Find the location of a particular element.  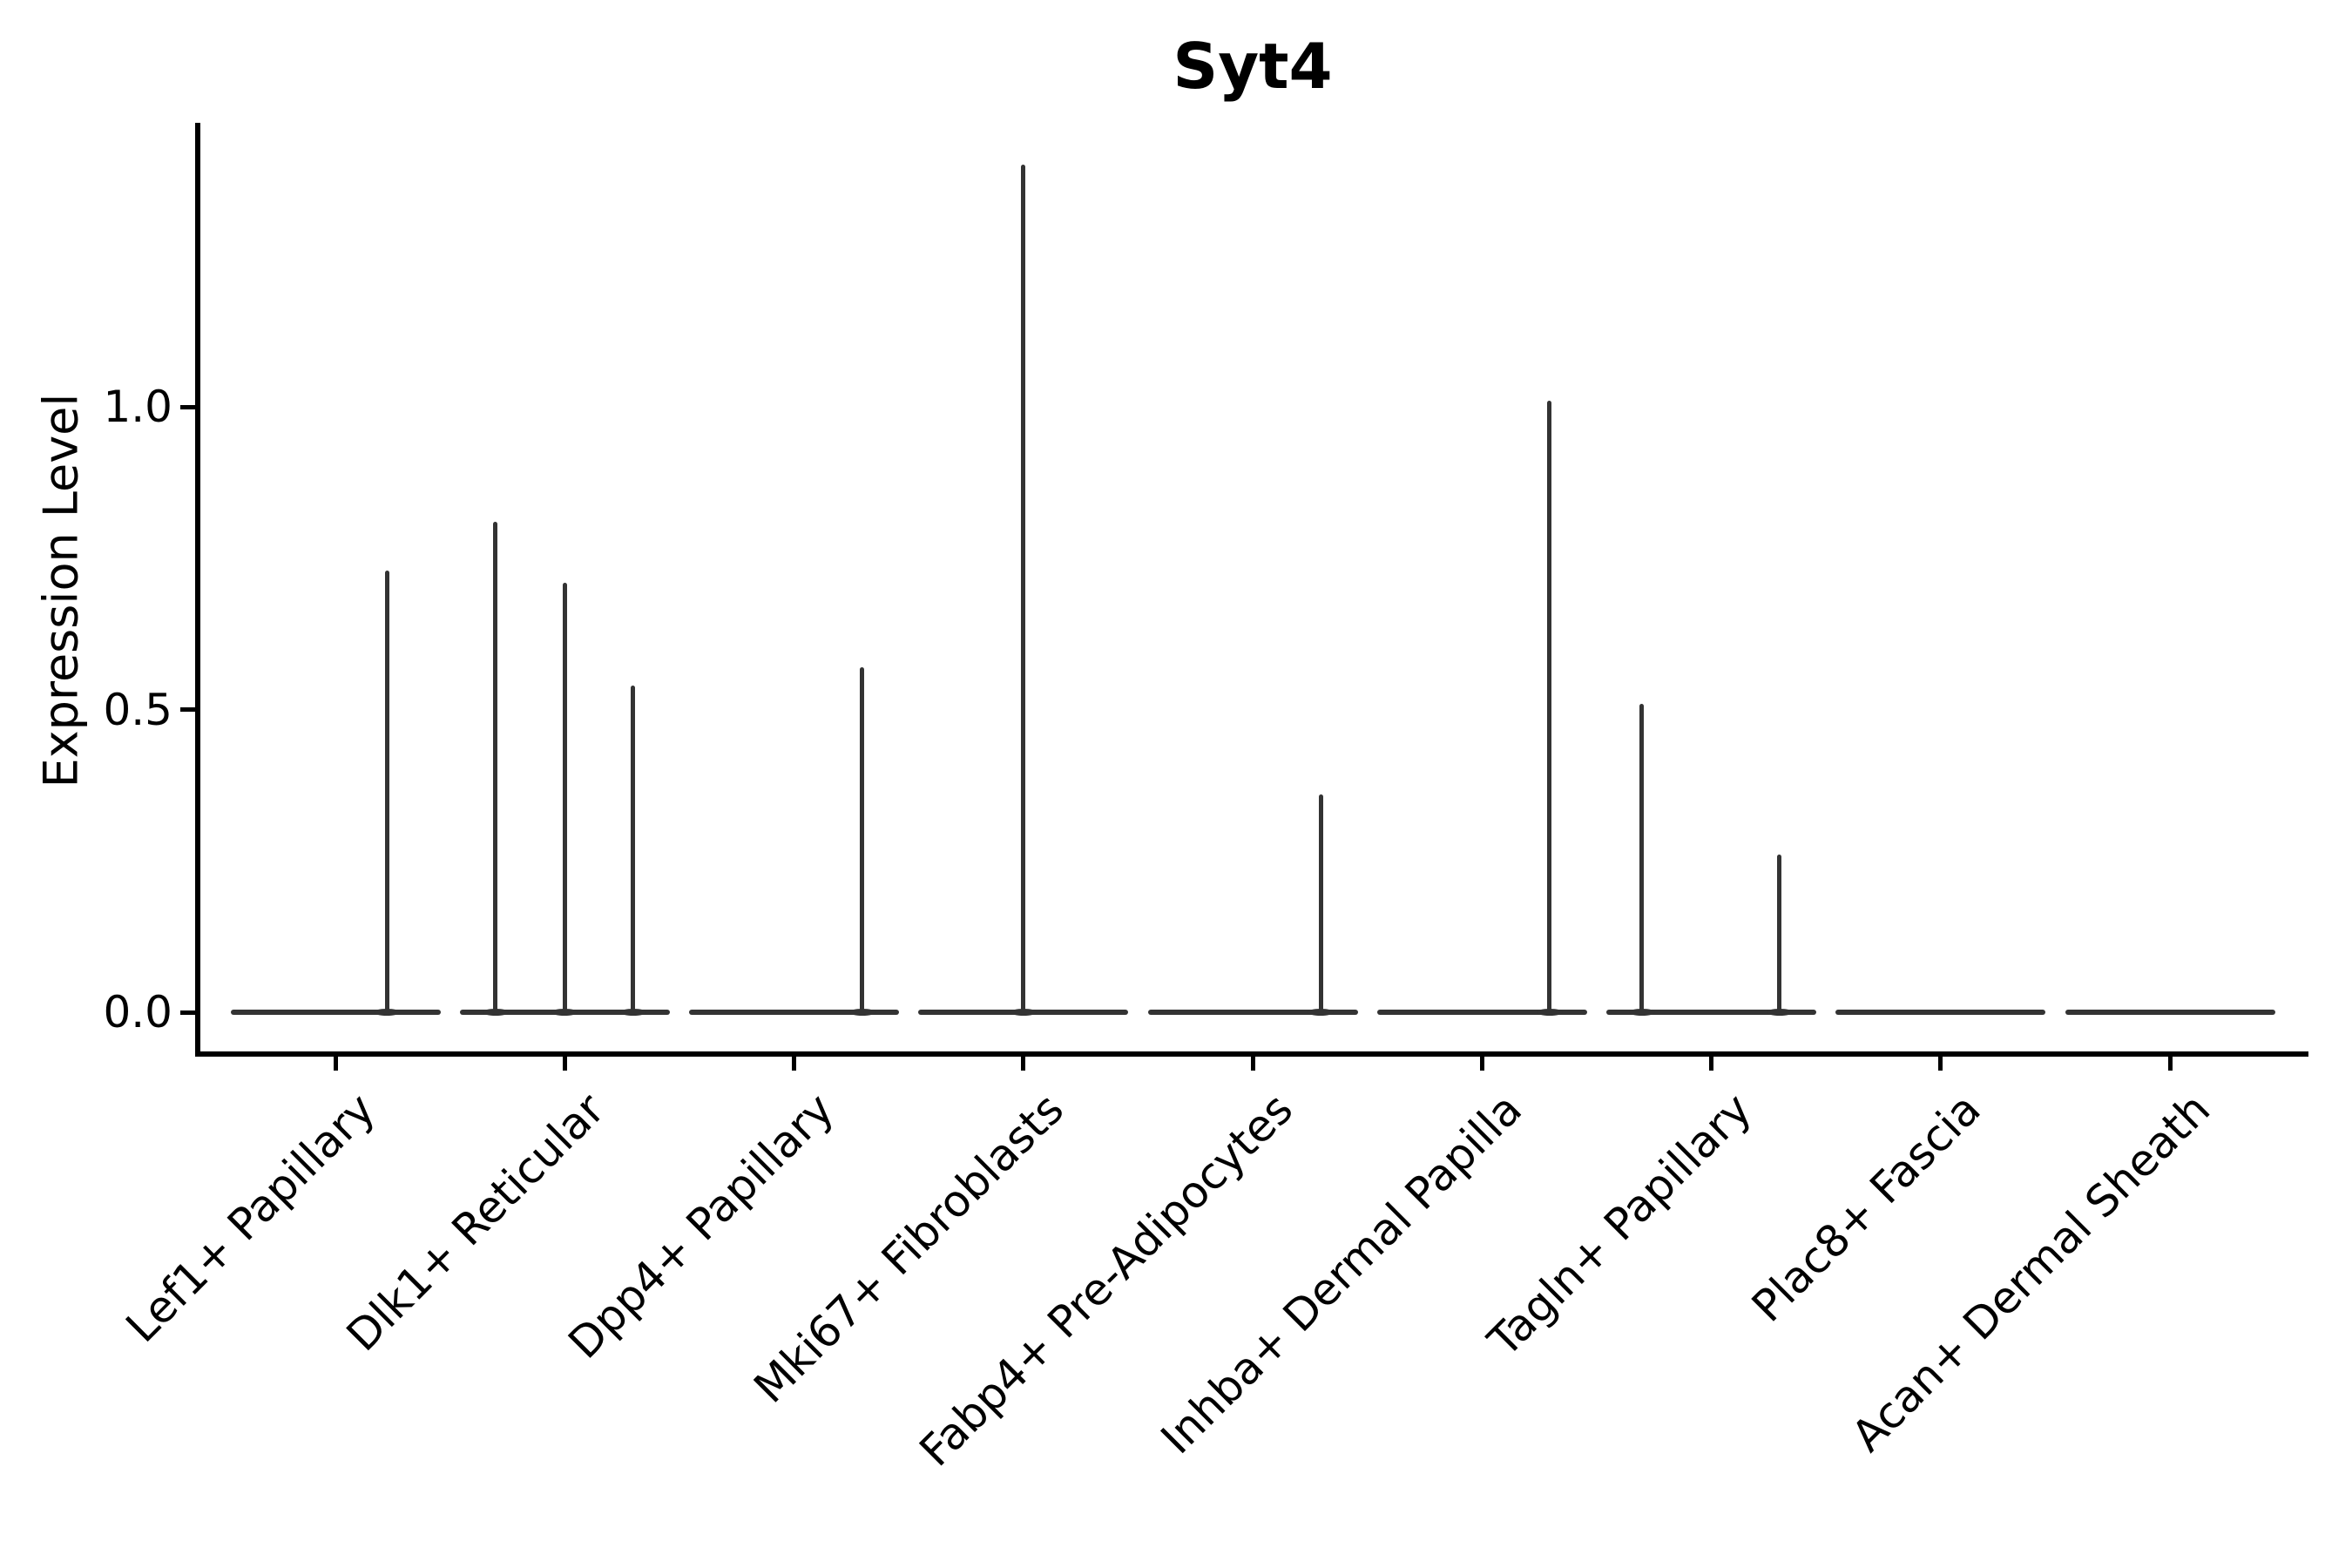

x-axis-spine is located at coordinates (1251, 1054).